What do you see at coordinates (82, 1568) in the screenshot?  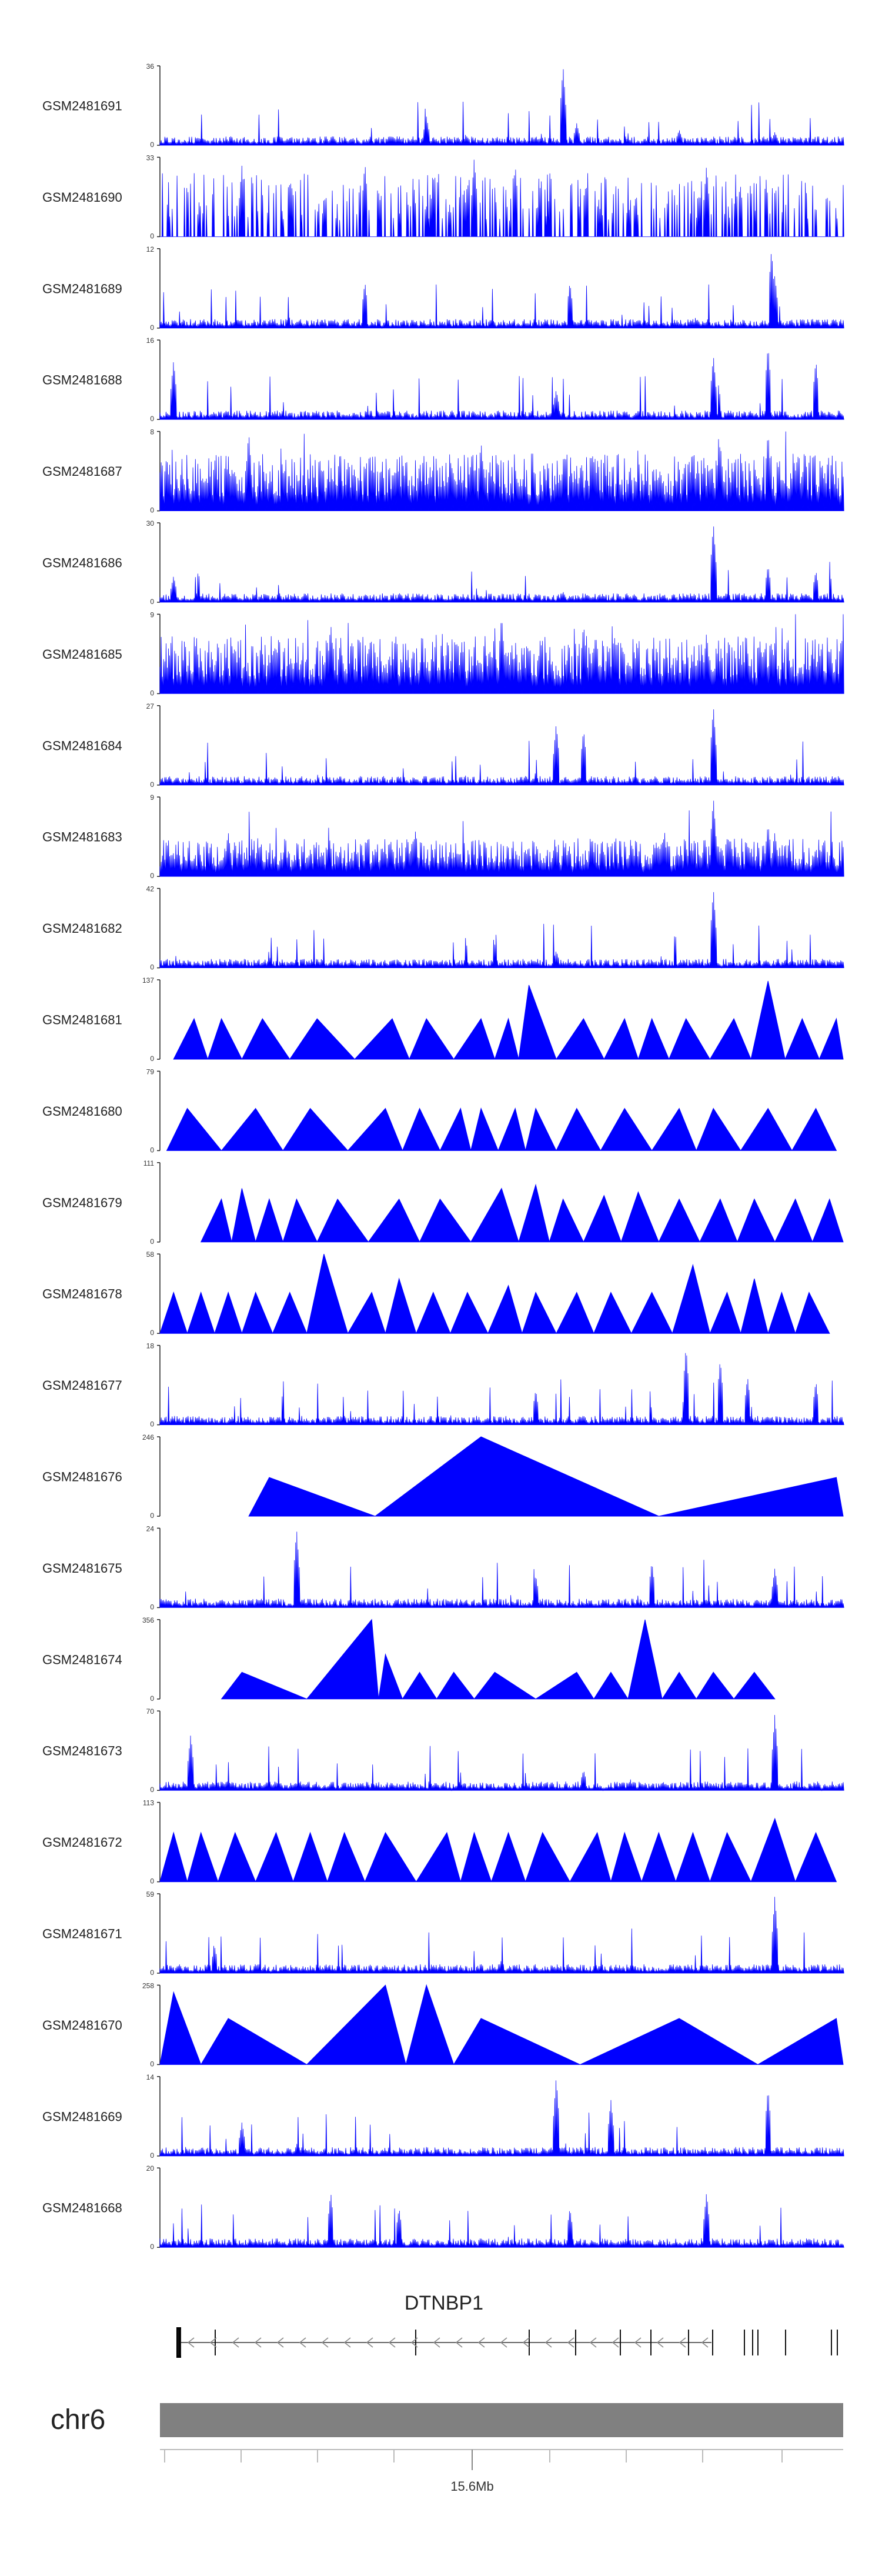 I see `track-label: GSM2481675` at bounding box center [82, 1568].